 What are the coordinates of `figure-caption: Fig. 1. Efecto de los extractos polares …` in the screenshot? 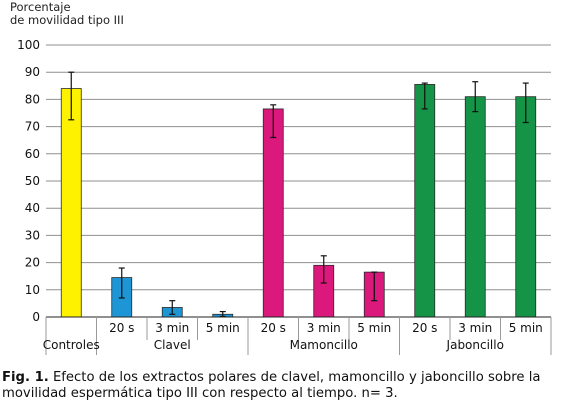 It's located at (282, 386).